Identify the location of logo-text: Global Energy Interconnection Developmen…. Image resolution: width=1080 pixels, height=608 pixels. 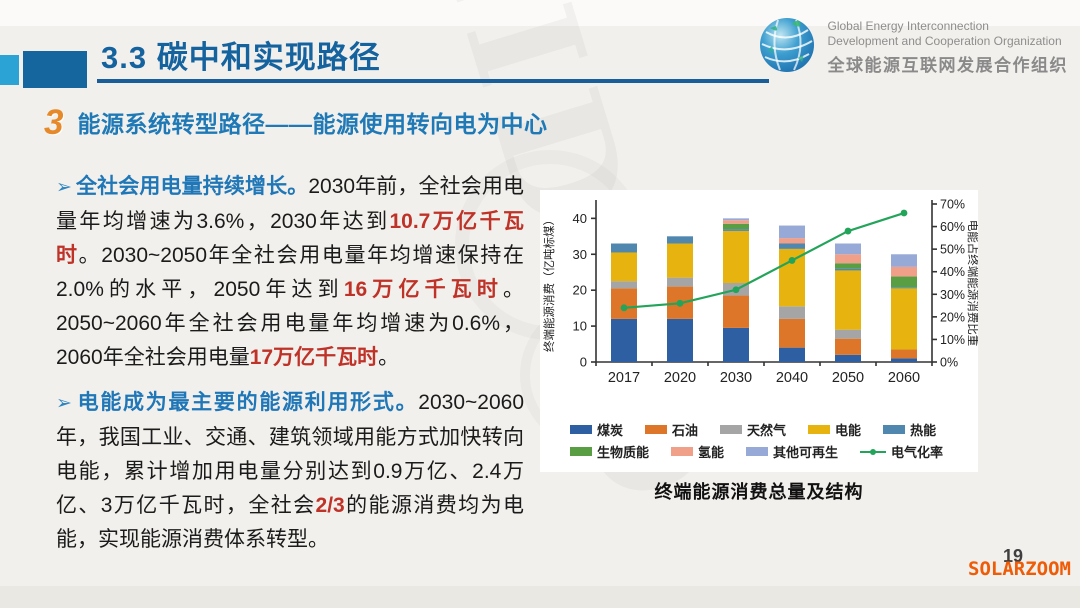
(948, 47).